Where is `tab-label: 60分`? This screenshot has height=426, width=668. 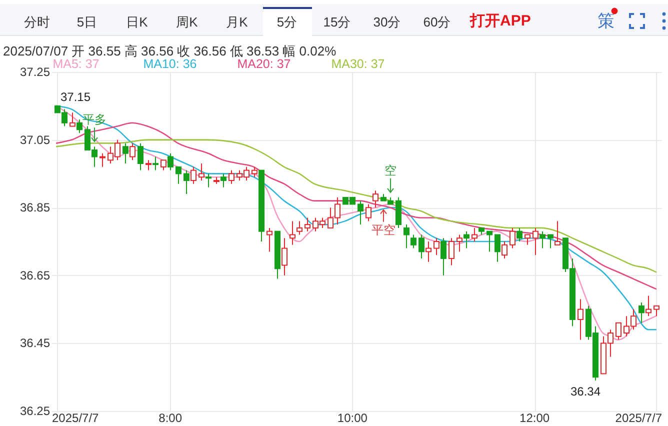
tab-label: 60分 is located at coordinates (437, 22).